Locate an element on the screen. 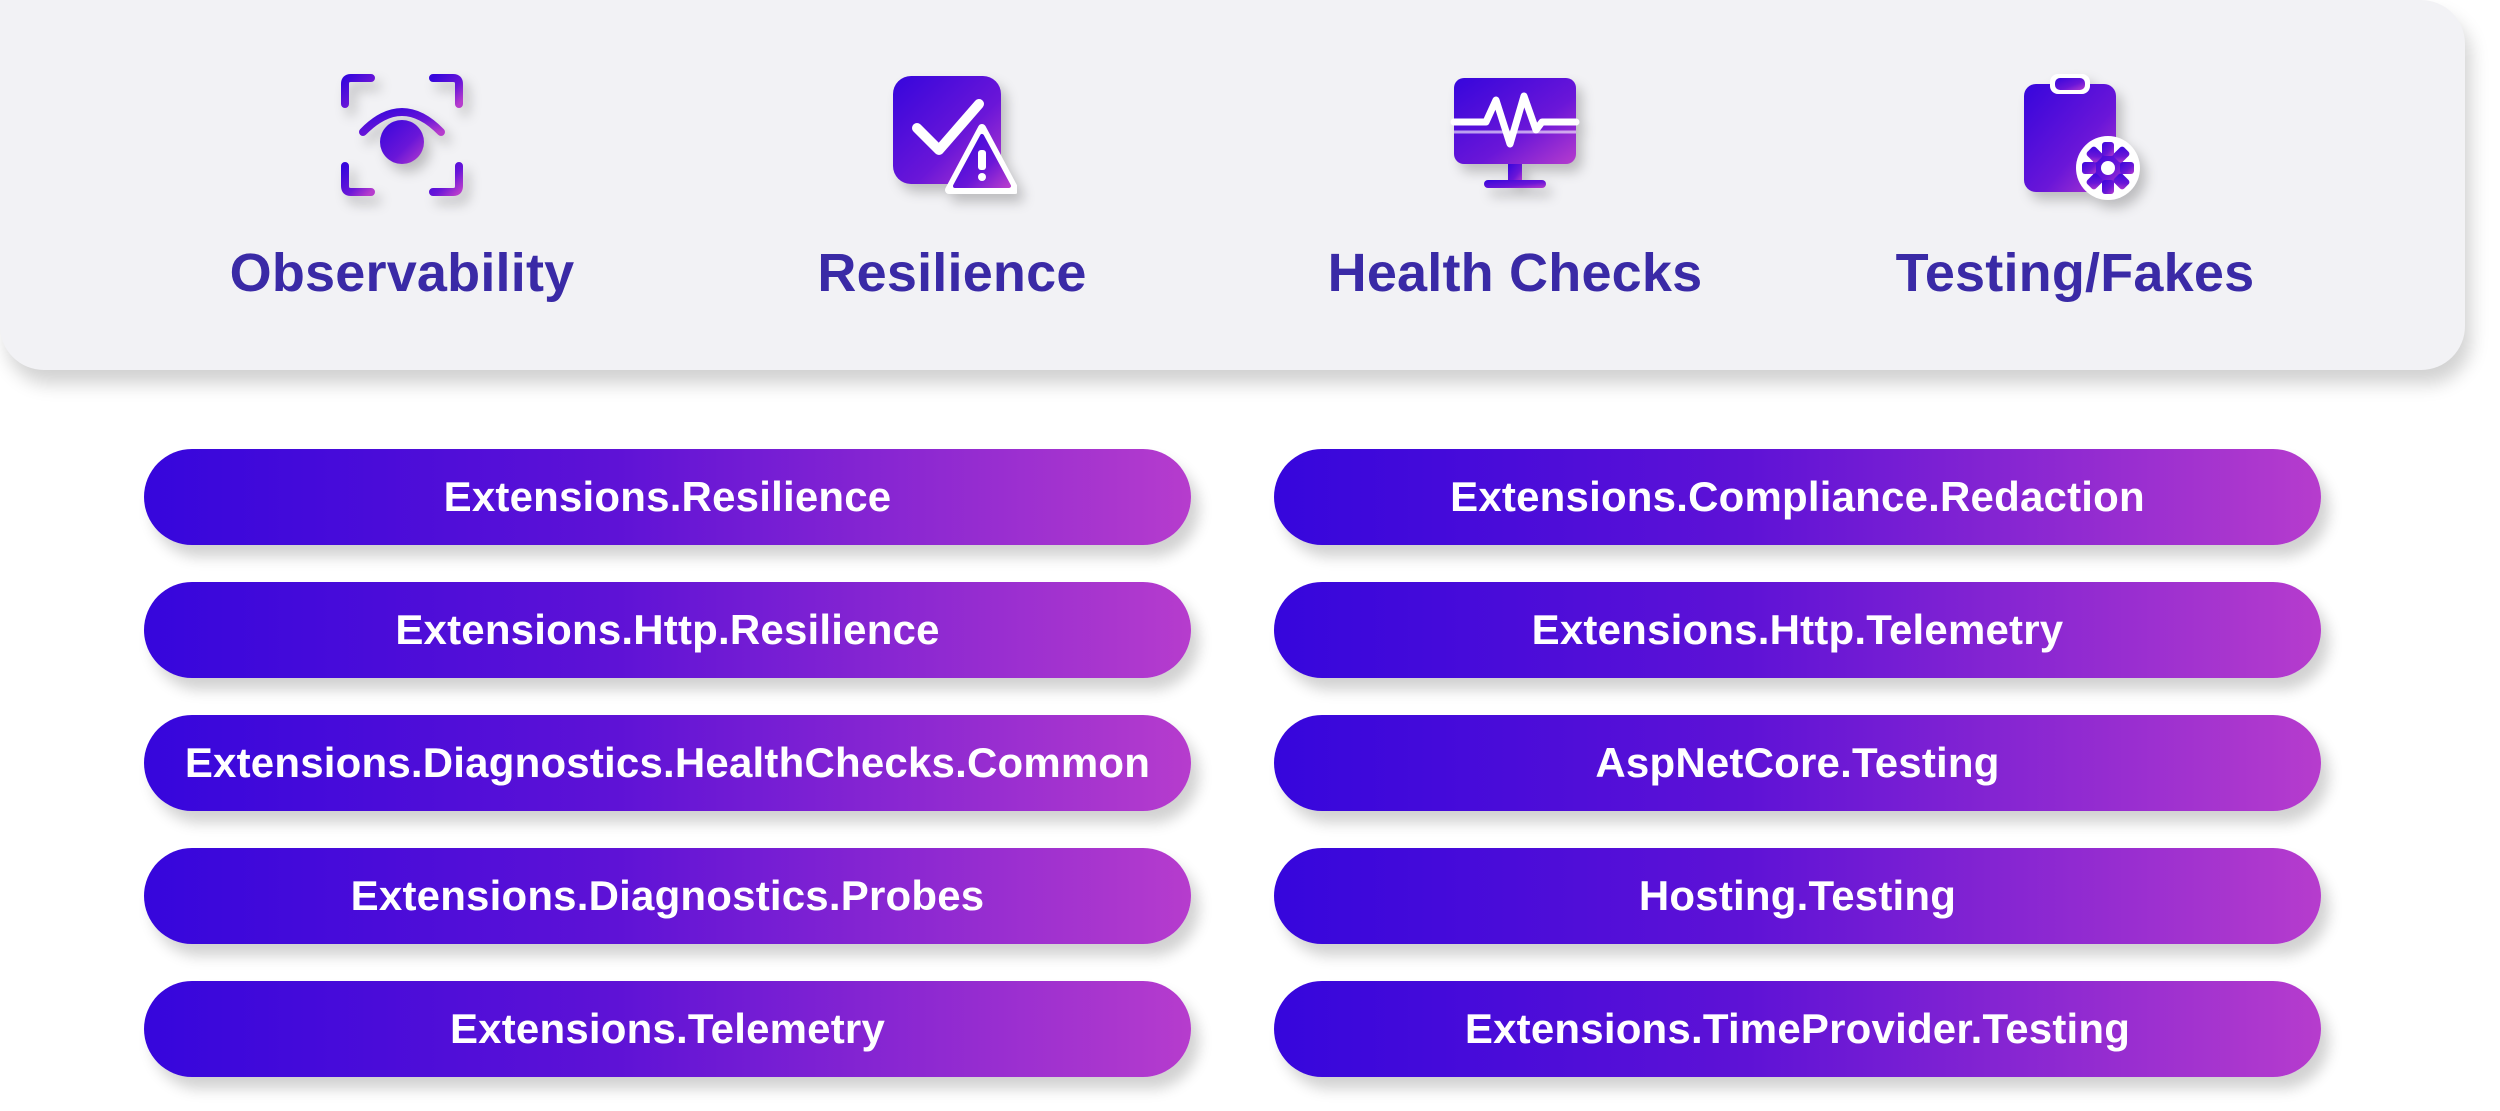 This screenshot has height=1111, width=2500. package-extensions-compliance-redaction: Extensions.Compliance.Redaction is located at coordinates (1797, 497).